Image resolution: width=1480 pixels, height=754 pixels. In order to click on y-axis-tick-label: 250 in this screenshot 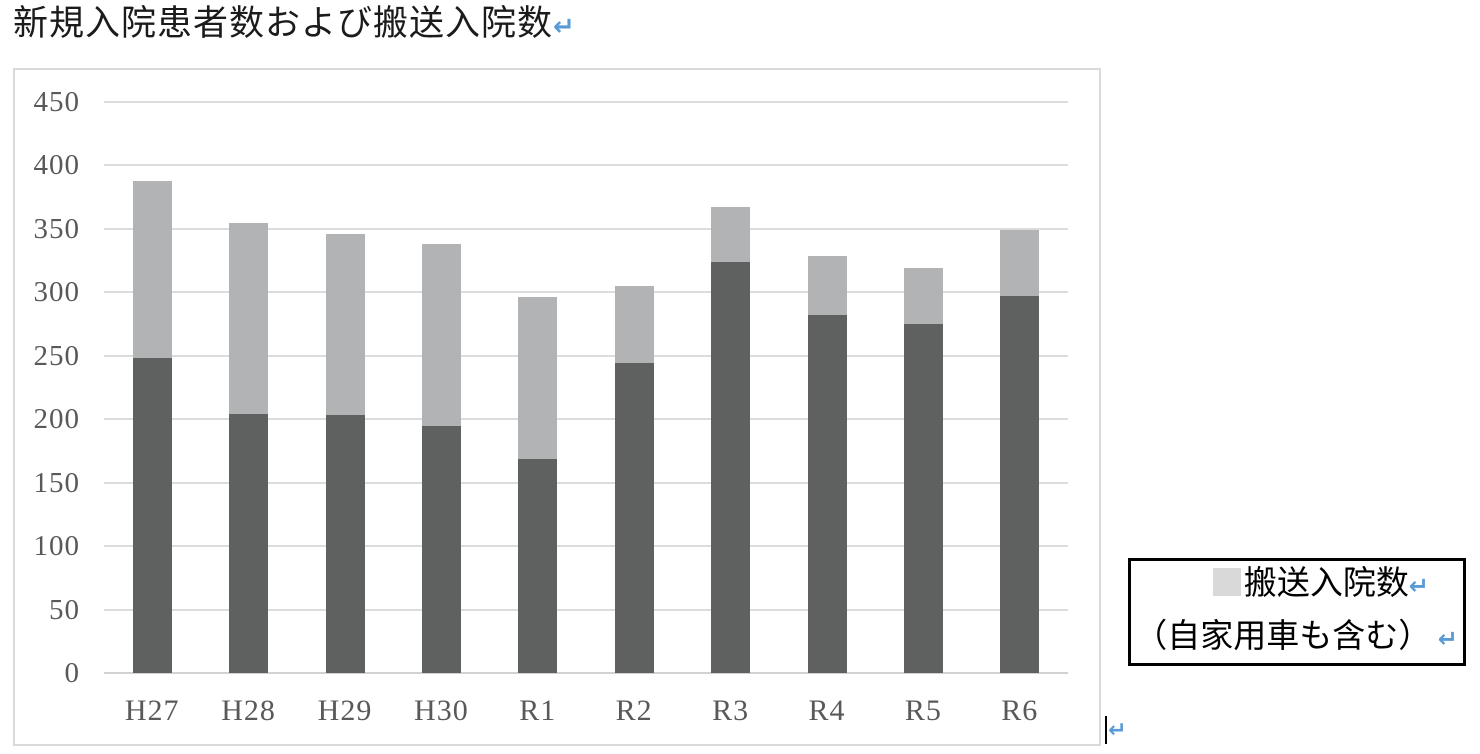, I will do `click(56, 355)`.